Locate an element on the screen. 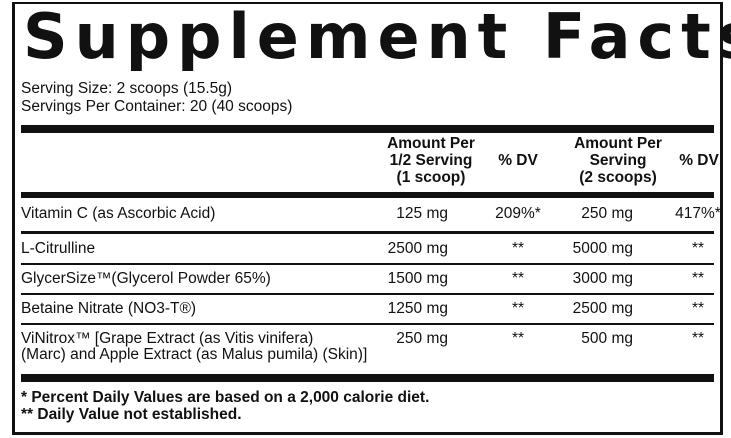  dv-half: 209%* is located at coordinates (518, 213).